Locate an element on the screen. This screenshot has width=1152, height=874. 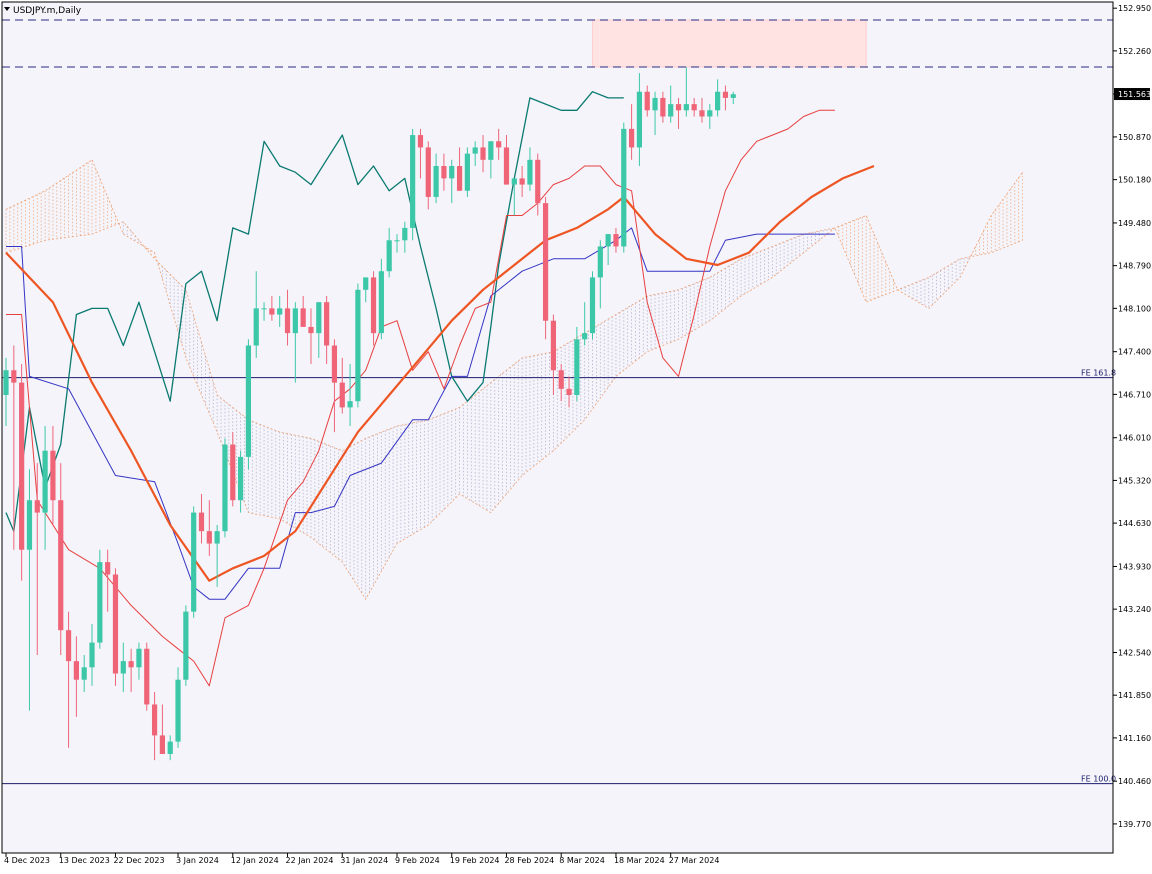
resistance-zone is located at coordinates (729, 43).